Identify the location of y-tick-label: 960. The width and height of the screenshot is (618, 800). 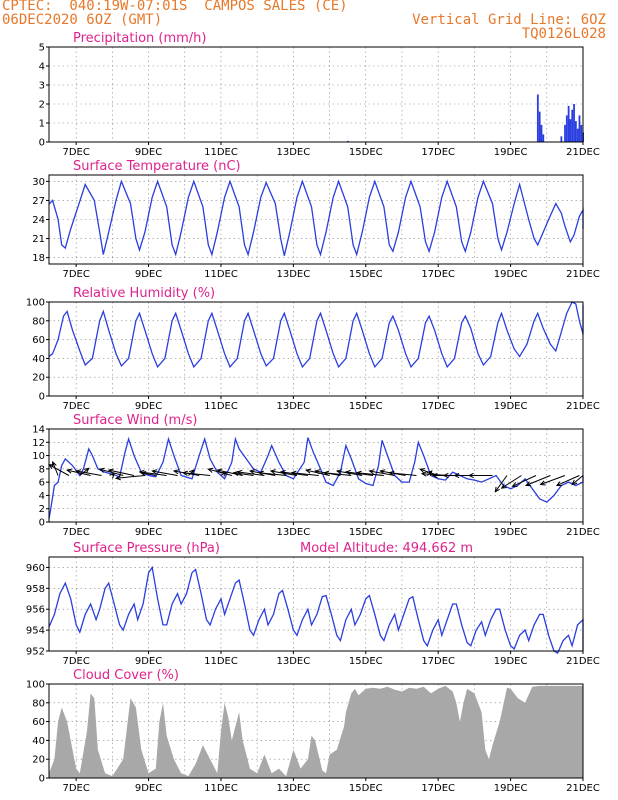
(35, 568).